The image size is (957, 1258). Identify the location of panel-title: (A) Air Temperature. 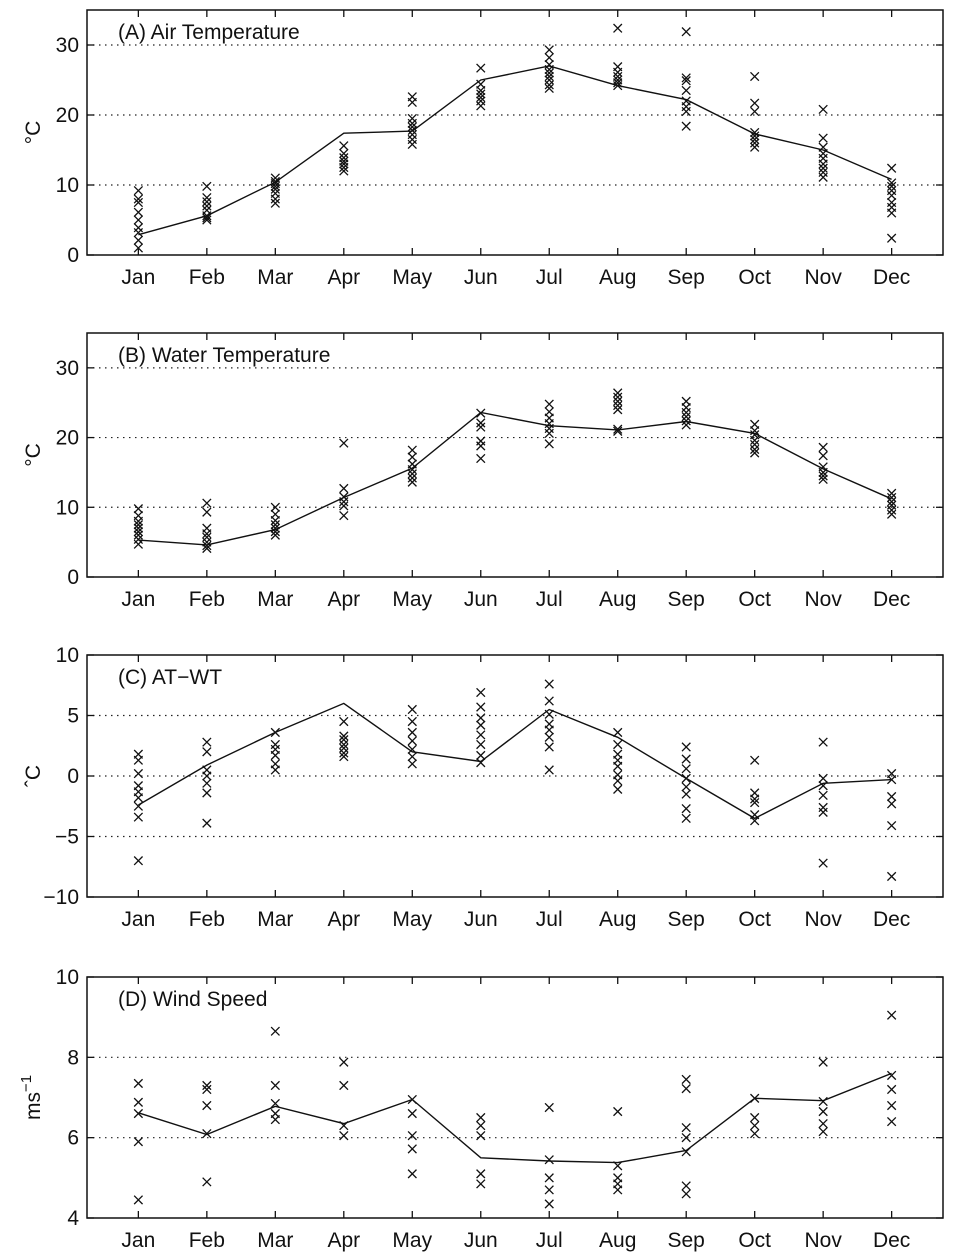
(209, 32).